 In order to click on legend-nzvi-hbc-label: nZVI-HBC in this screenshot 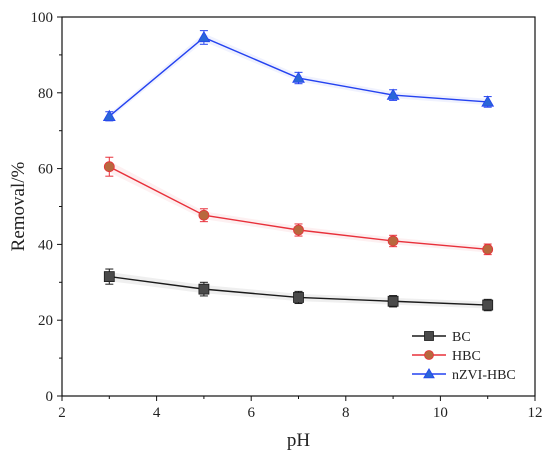, I will do `click(484, 375)`.